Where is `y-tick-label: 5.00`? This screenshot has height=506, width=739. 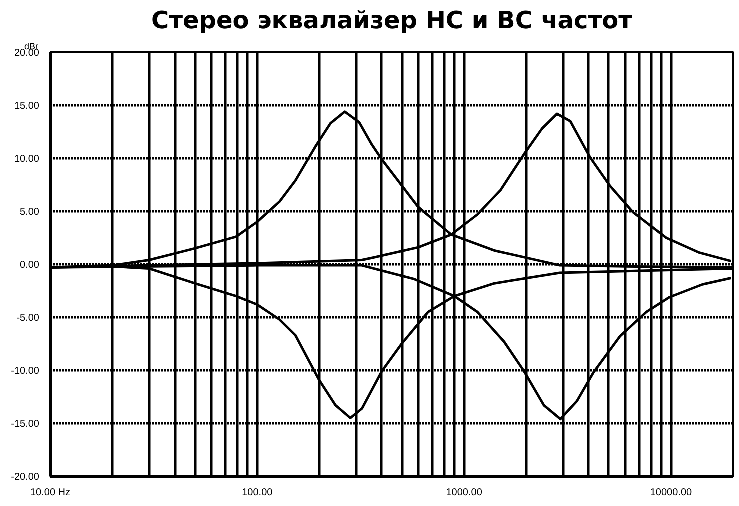
y-tick-label: 5.00 is located at coordinates (30, 212).